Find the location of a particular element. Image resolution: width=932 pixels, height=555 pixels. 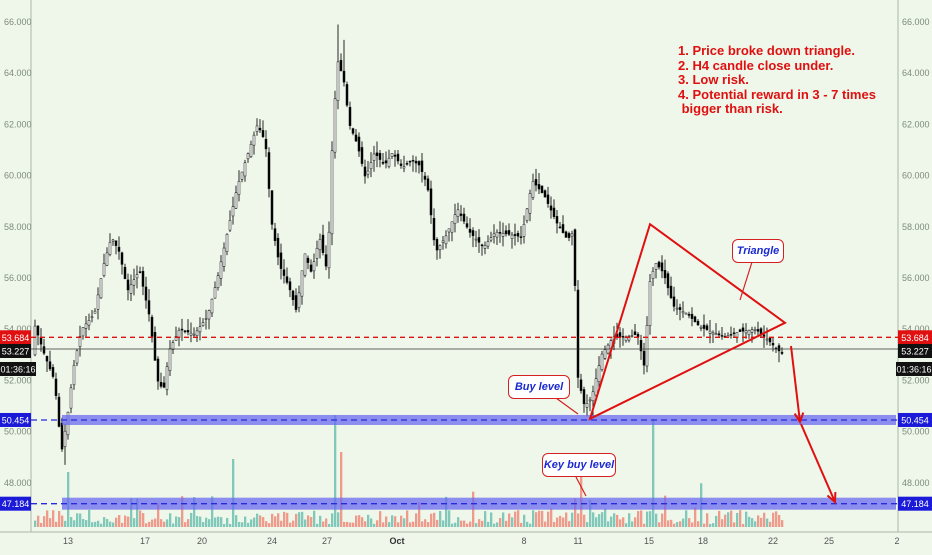

x-tick-label: Oct is located at coordinates (396, 541).